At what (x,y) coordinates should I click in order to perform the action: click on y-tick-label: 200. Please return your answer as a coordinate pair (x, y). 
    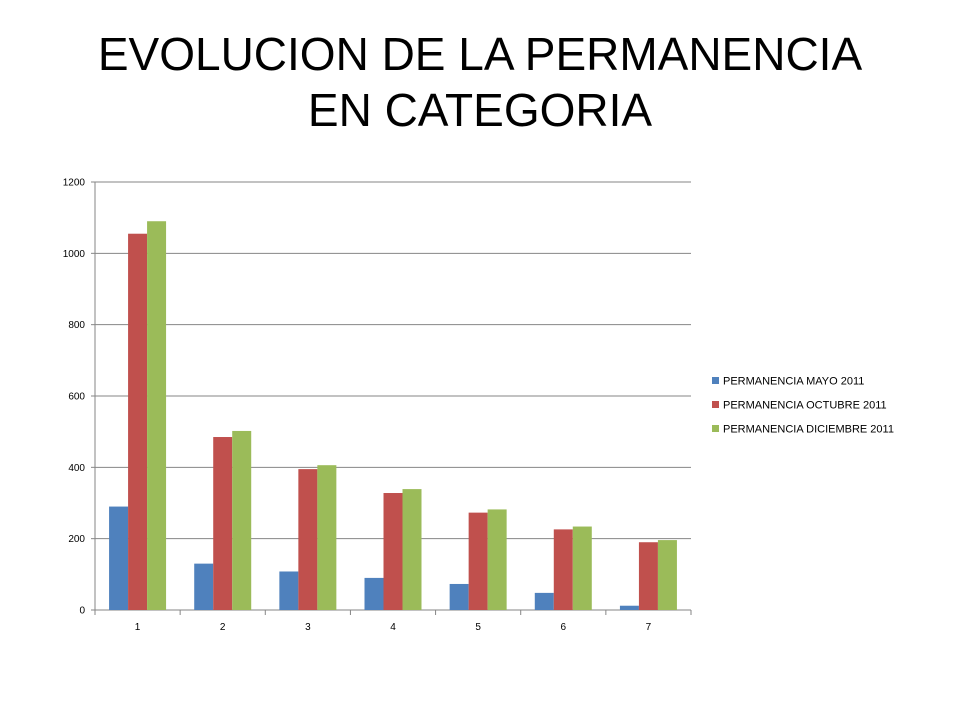
    Looking at the image, I should click on (76, 539).